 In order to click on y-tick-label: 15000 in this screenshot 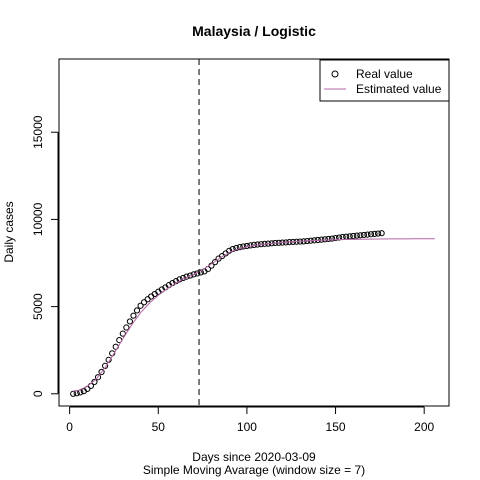, I will do `click(38, 132)`.